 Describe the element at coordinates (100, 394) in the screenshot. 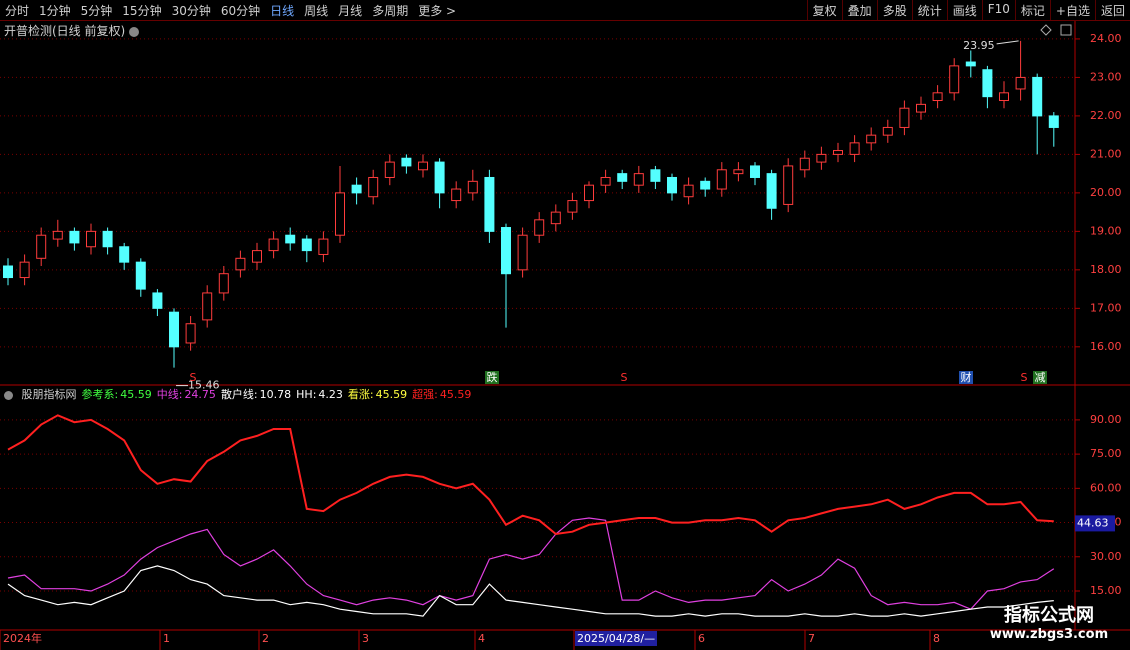

I see `legend-label: 参考系:` at that location.